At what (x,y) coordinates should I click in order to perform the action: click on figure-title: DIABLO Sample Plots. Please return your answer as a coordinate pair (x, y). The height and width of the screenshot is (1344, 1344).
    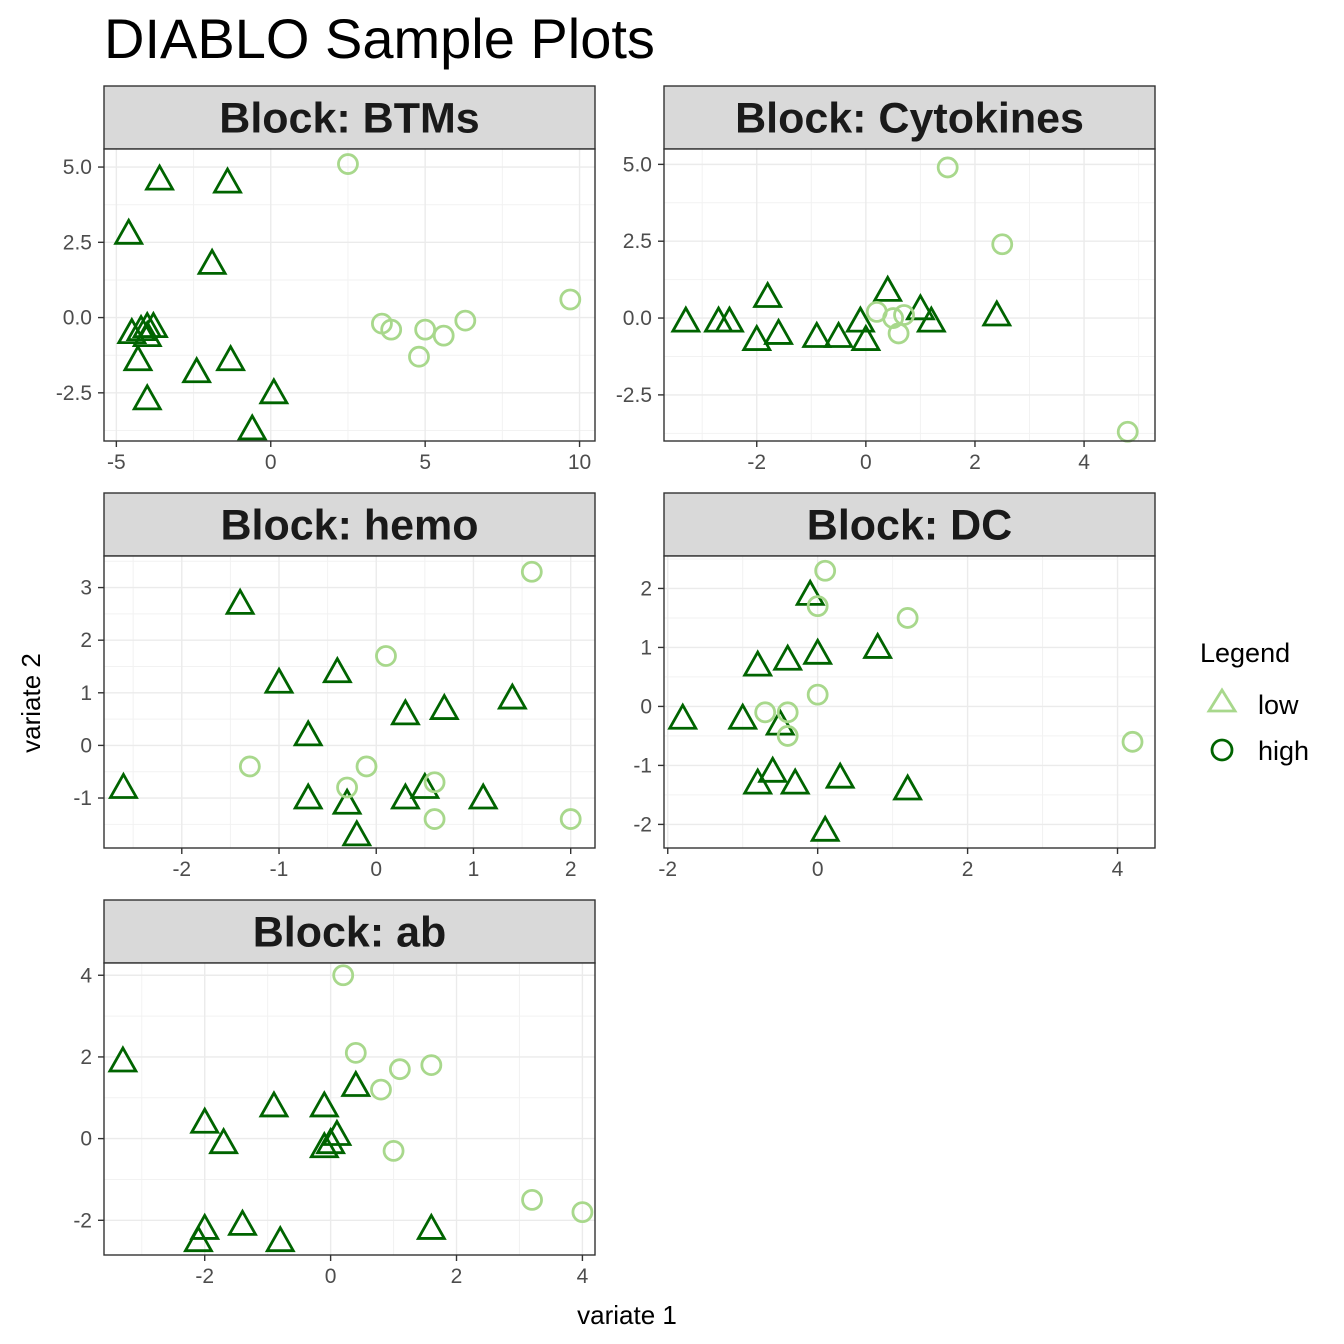
    Looking at the image, I should click on (379, 38).